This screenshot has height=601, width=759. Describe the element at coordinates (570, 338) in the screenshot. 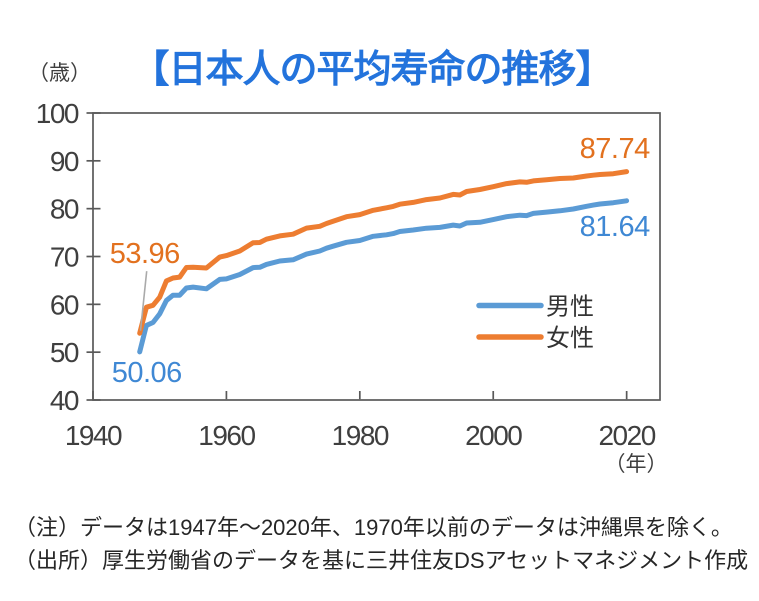

I see `legend-label-female: 女性` at that location.